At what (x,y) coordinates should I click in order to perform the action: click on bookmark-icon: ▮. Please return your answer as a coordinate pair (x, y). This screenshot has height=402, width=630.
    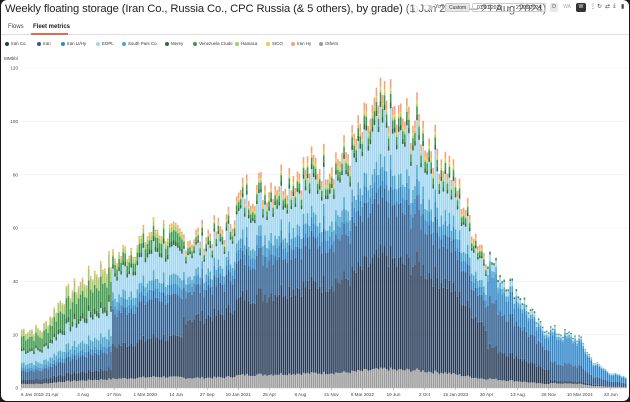
    Looking at the image, I should click on (623, 7).